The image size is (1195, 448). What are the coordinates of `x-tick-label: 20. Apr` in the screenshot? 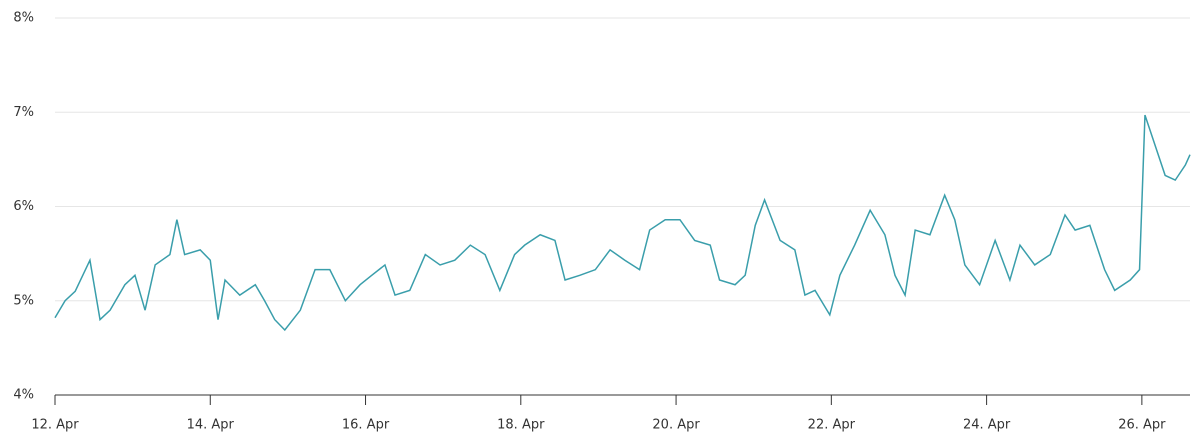 It's located at (676, 425).